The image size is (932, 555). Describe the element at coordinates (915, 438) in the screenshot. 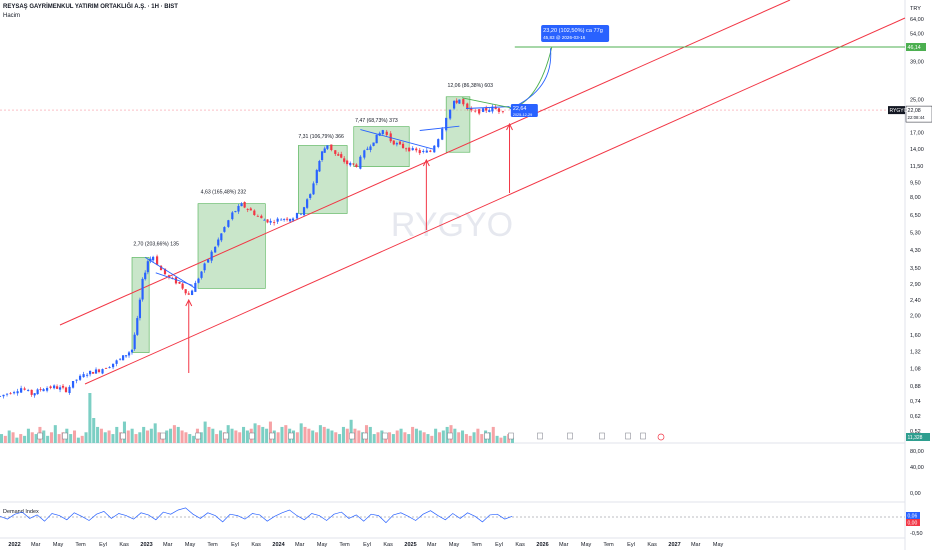

I see `volume-value-label: 11,328` at that location.